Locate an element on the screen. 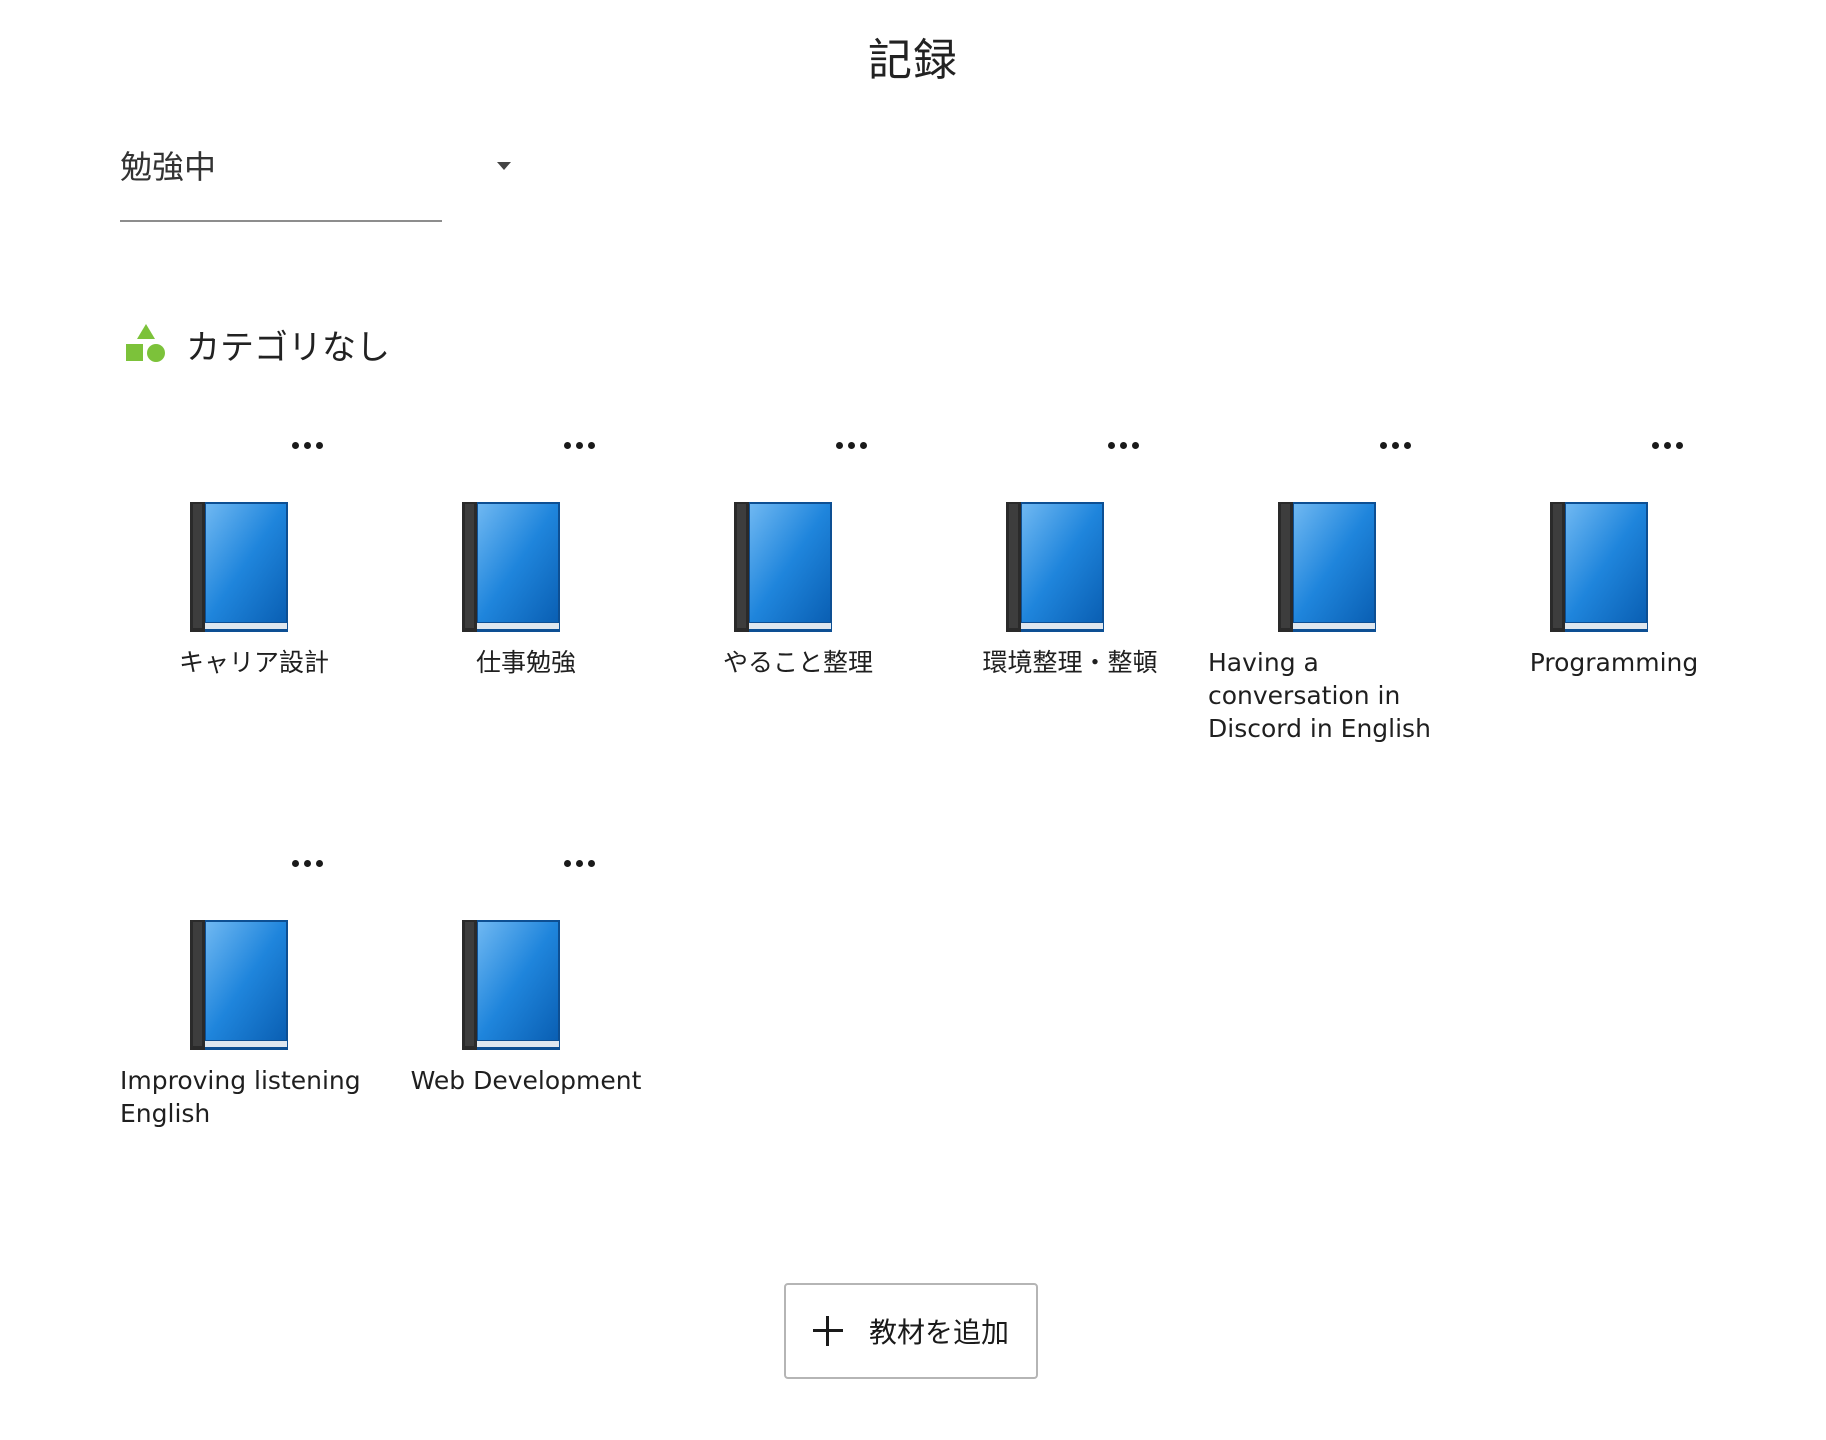 Image resolution: width=1826 pixels, height=1440 pixels. book-card: Programming is located at coordinates (1614, 620).